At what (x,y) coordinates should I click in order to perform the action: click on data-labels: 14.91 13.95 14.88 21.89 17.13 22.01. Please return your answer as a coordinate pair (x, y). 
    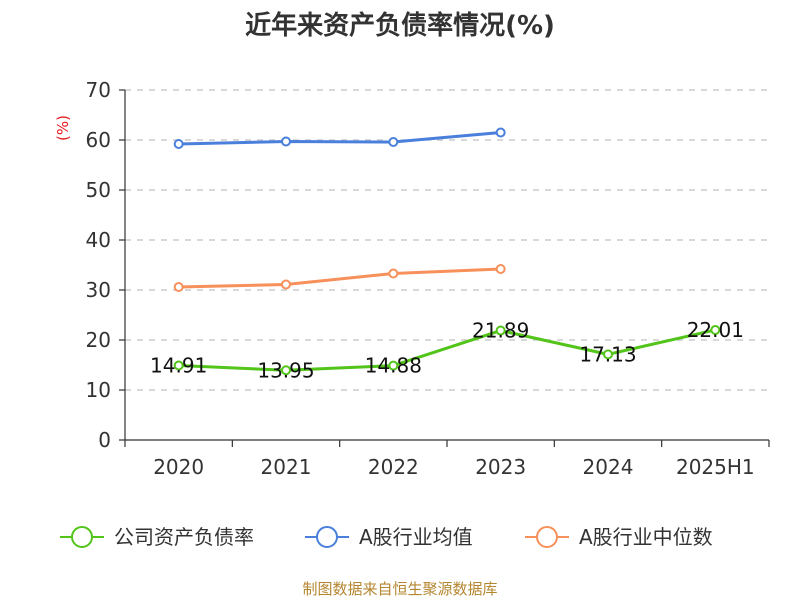
    Looking at the image, I should click on (447, 350).